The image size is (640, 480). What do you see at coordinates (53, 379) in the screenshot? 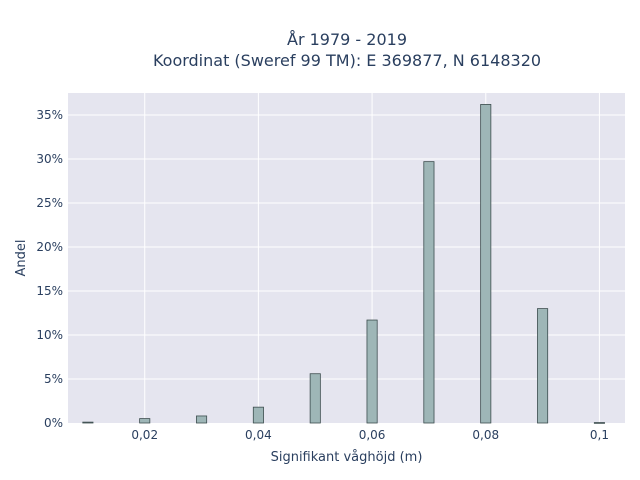
I see `y-tick-label: 5%` at bounding box center [53, 379].